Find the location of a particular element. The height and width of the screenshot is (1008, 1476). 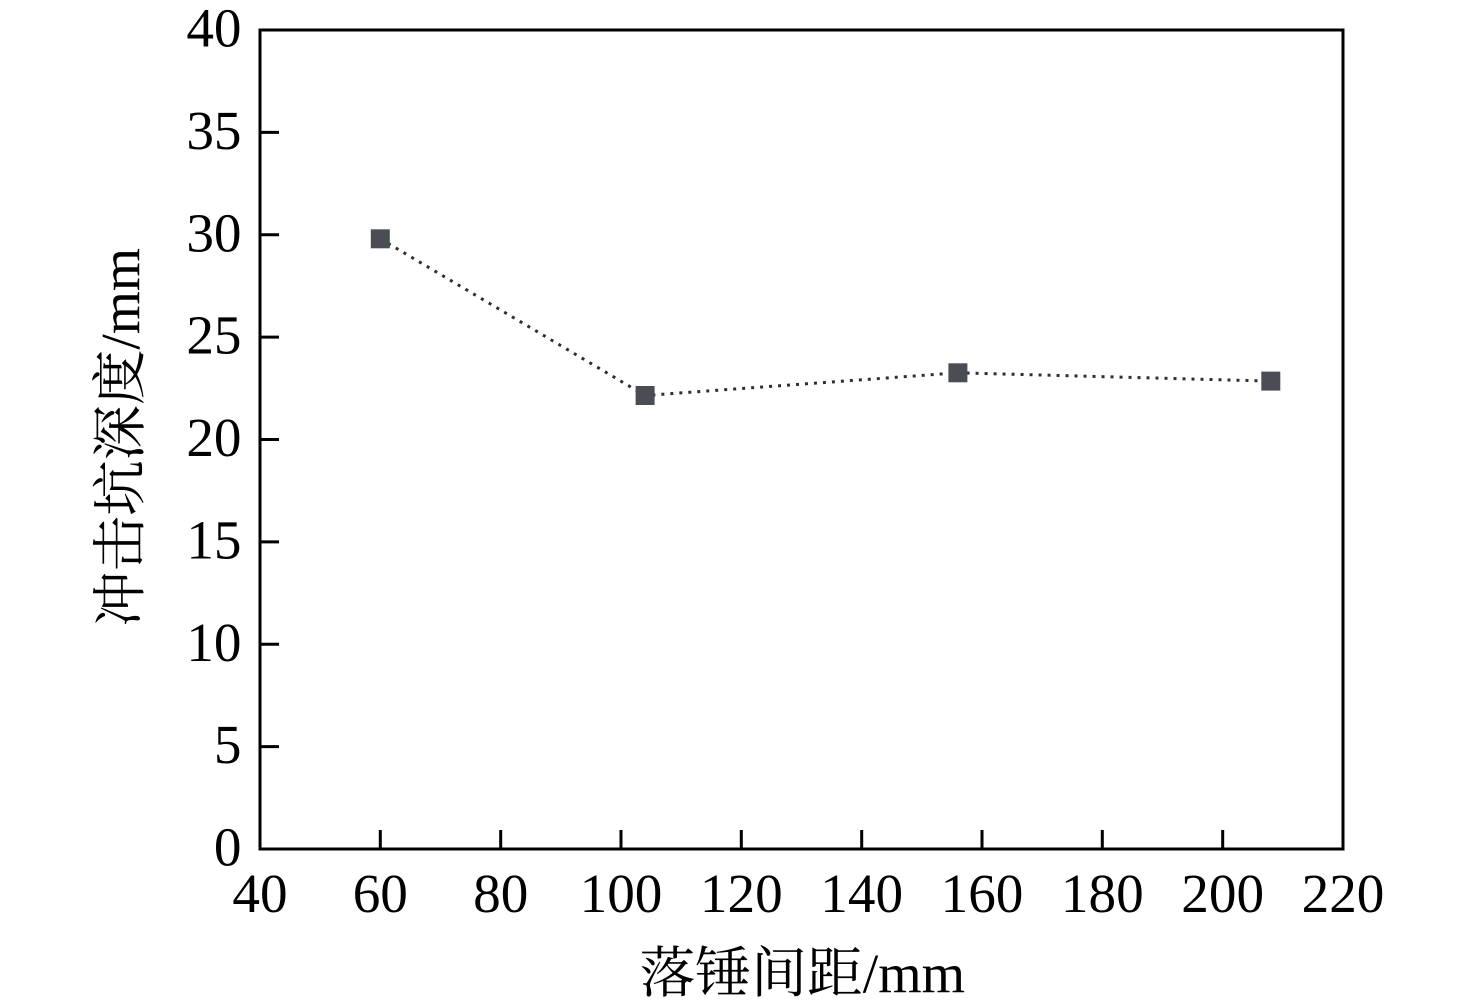

svg-text: 25 is located at coordinates (213, 335).